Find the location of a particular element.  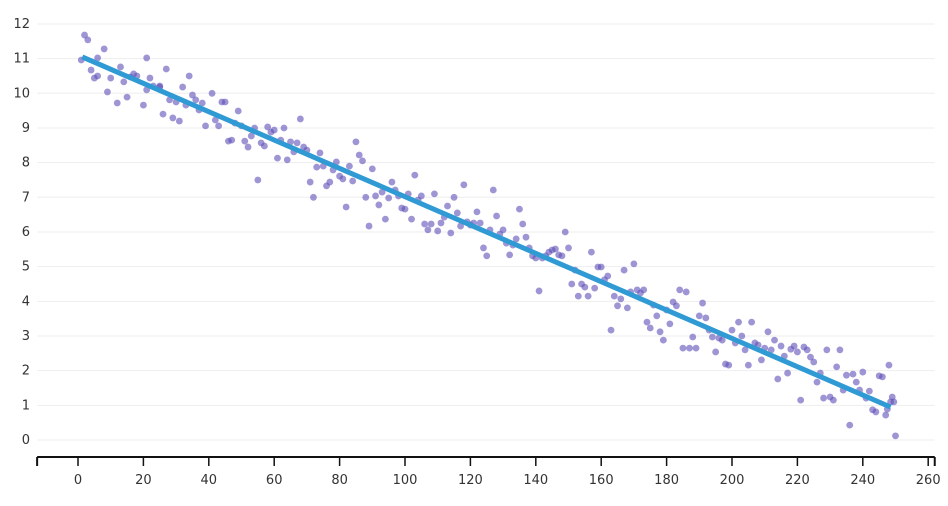

y-tick-label: 9 is located at coordinates (26, 128).